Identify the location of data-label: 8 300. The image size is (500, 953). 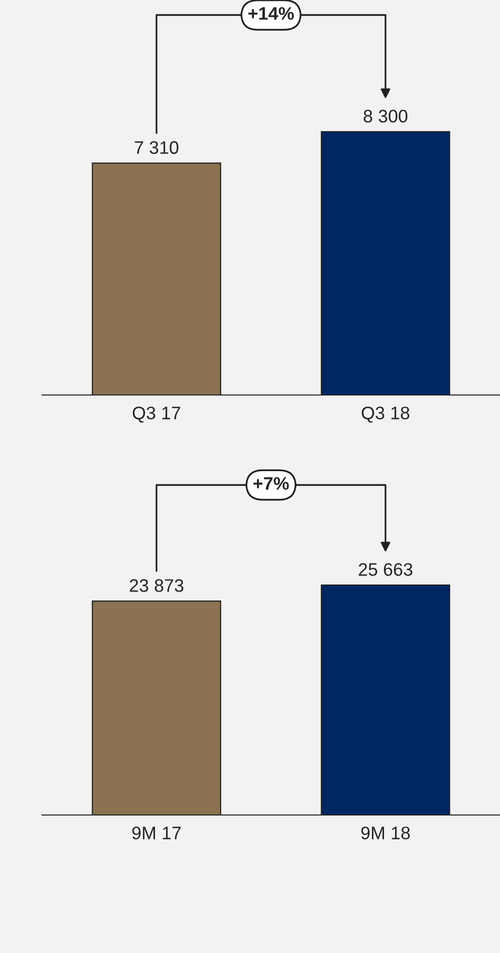
(386, 116).